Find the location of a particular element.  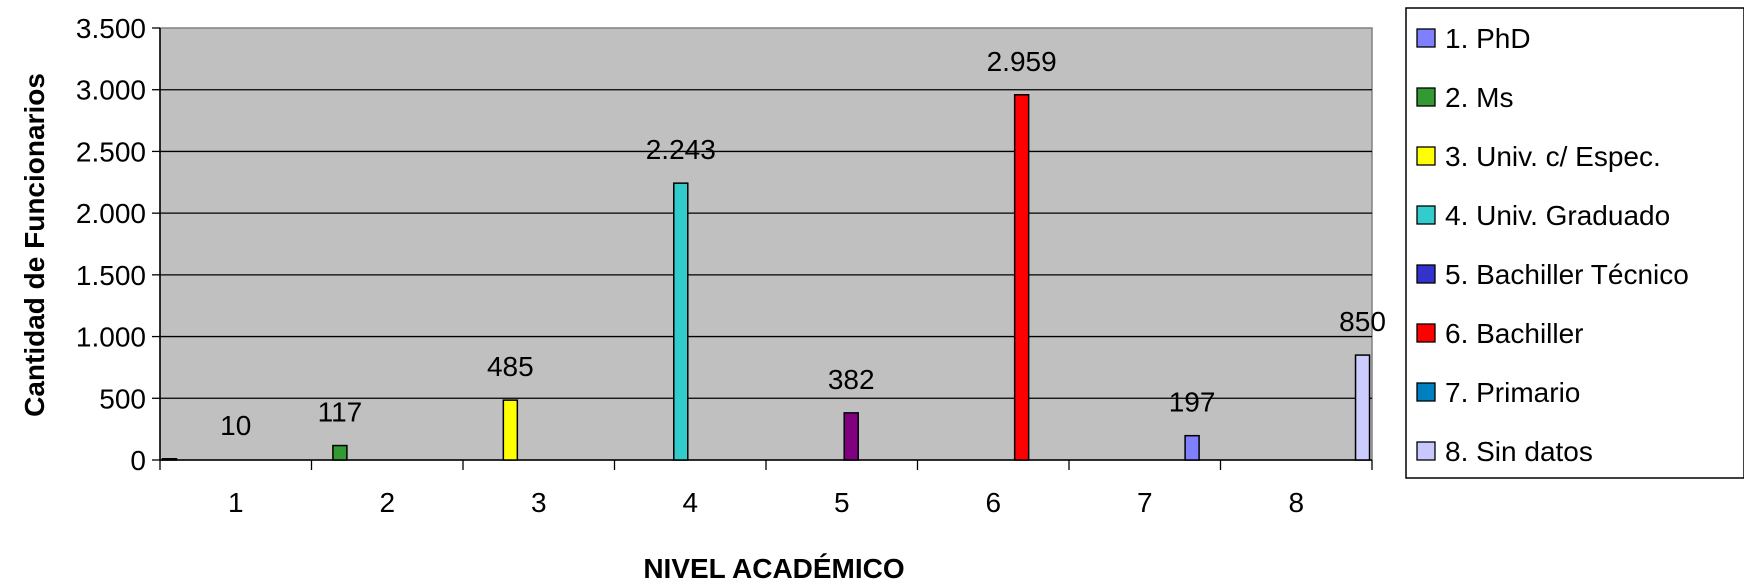

data-label: 485 is located at coordinates (510, 366).